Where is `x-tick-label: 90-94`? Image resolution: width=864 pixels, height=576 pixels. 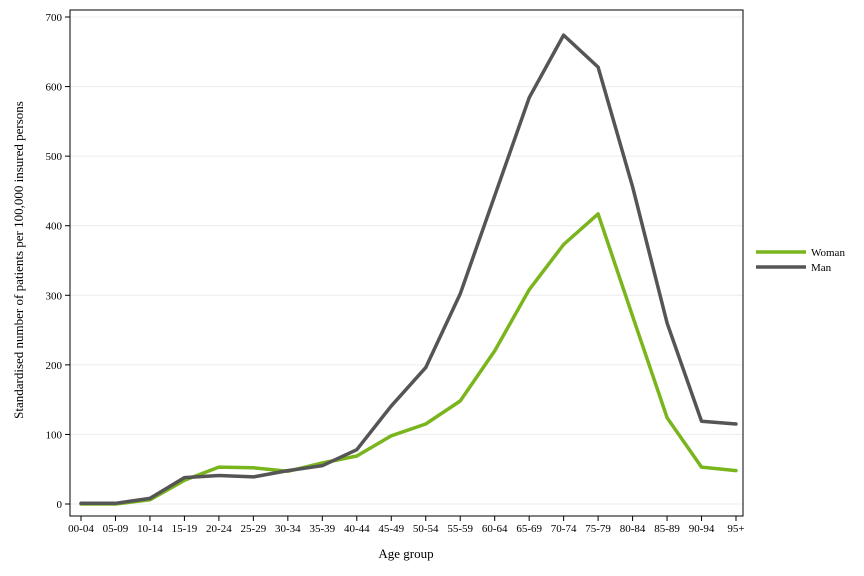 x-tick-label: 90-94 is located at coordinates (702, 529).